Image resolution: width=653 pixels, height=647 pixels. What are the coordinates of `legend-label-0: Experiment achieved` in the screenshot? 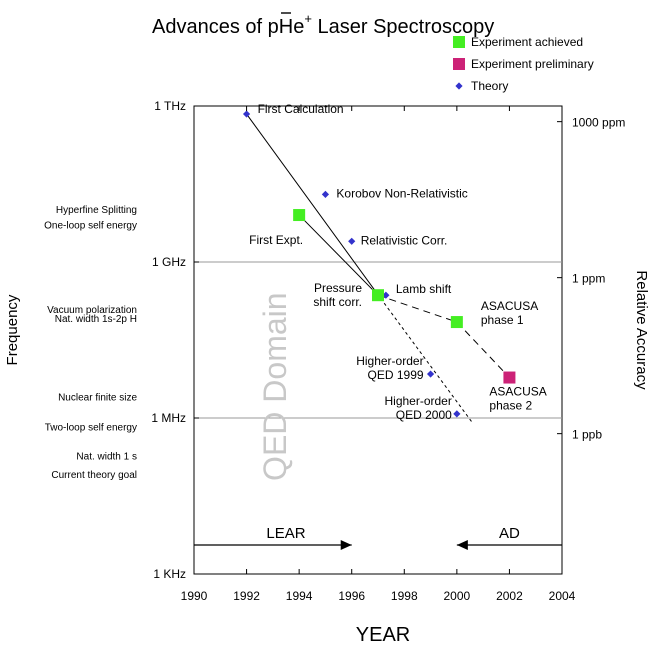 It's located at (527, 42).